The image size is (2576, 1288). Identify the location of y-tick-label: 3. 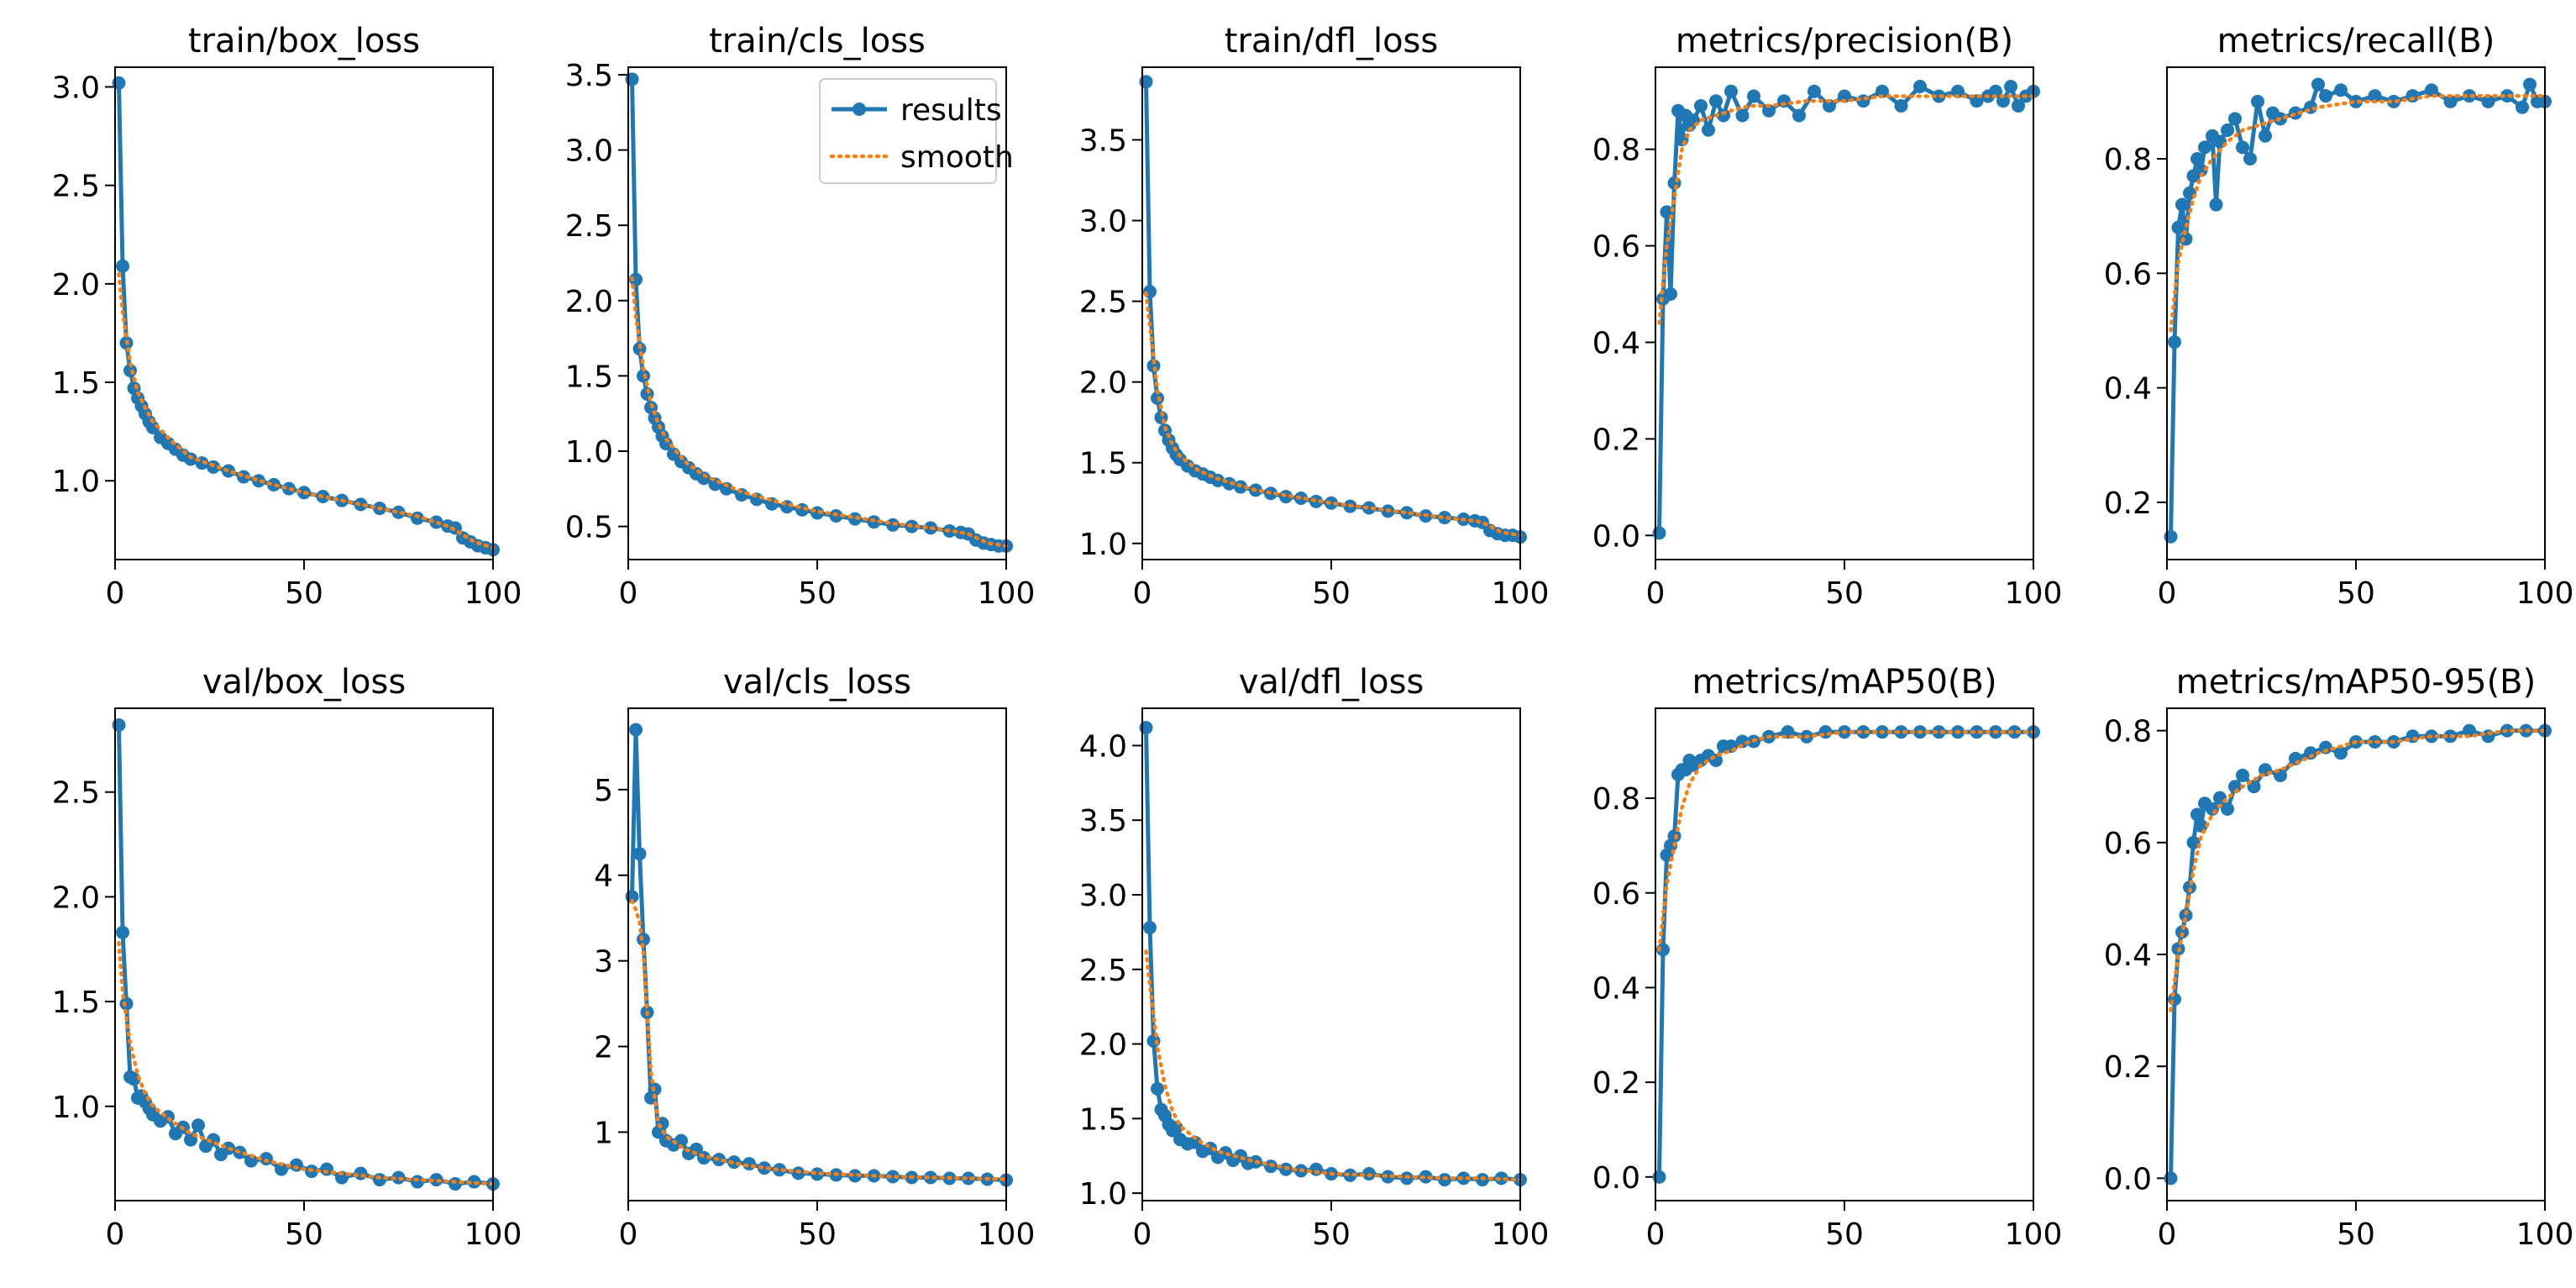
(603, 962).